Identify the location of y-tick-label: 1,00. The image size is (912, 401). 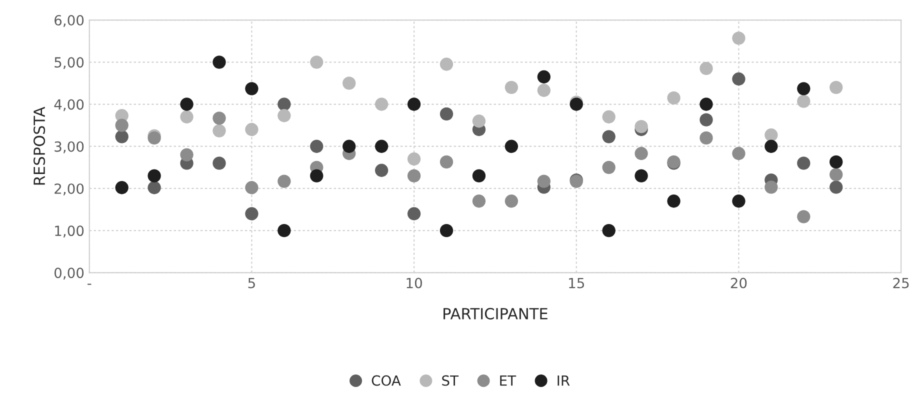
(69, 232).